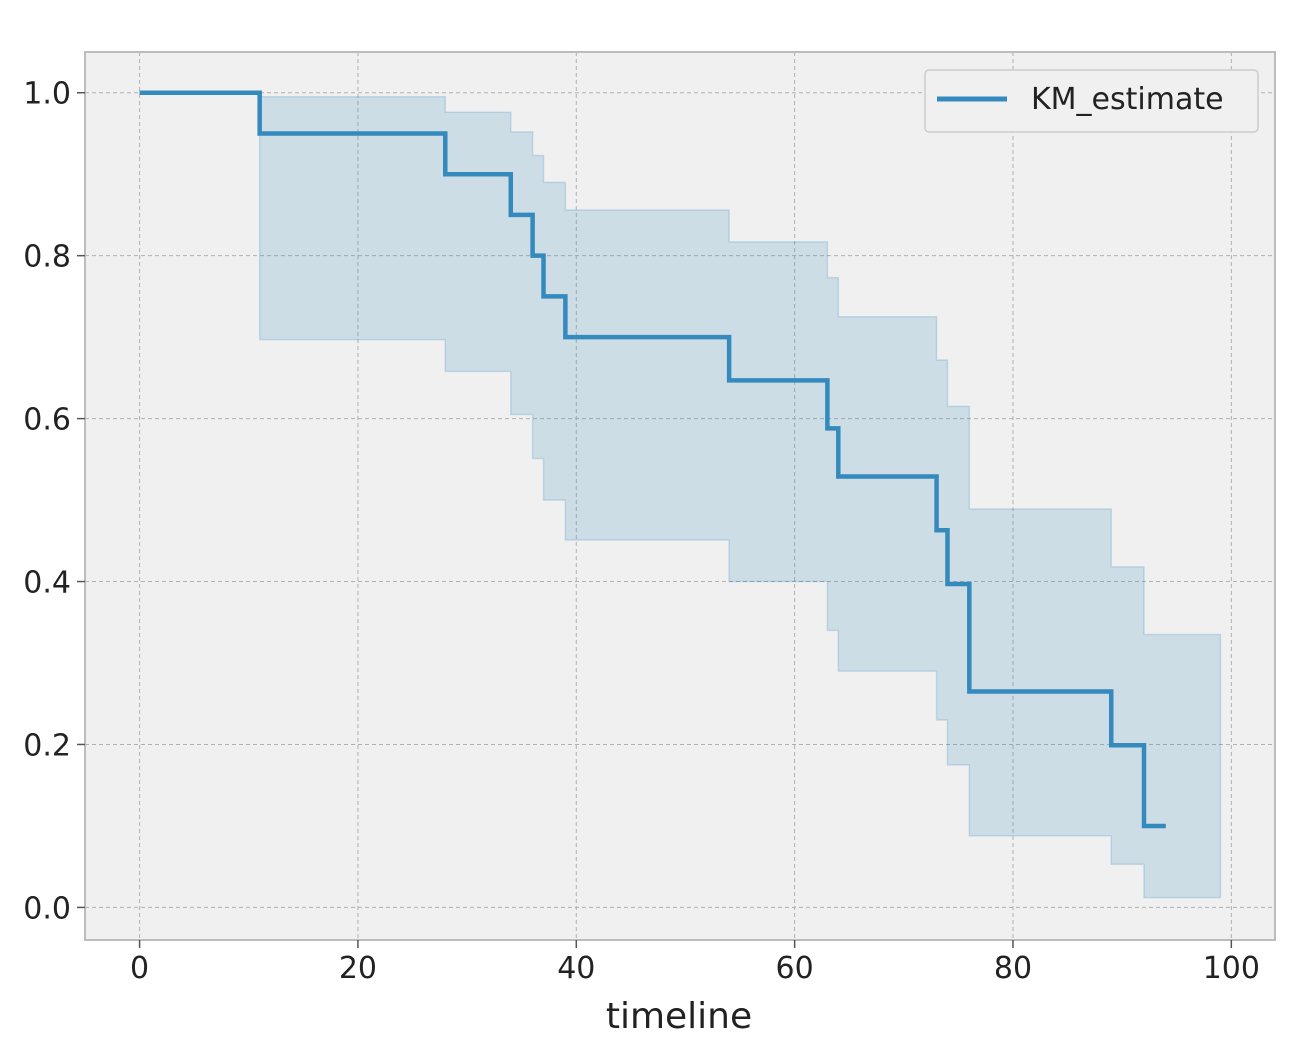 This screenshot has width=1300, height=1046. What do you see at coordinates (54, 501) in the screenshot?
I see `y-axis: 0.0 0.2 0.4 0.6 0.8 1.0` at bounding box center [54, 501].